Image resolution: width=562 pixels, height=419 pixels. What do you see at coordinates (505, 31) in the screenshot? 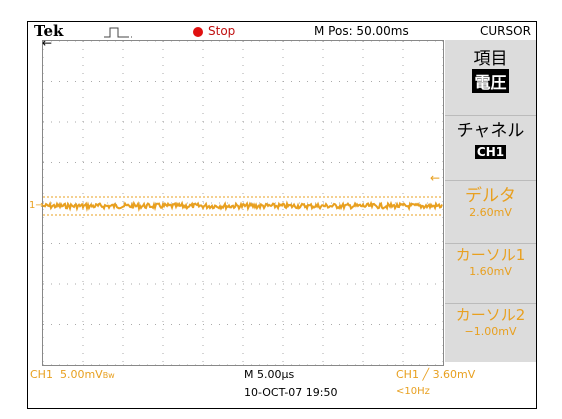
I see `menu-title: CURSOR` at bounding box center [505, 31].